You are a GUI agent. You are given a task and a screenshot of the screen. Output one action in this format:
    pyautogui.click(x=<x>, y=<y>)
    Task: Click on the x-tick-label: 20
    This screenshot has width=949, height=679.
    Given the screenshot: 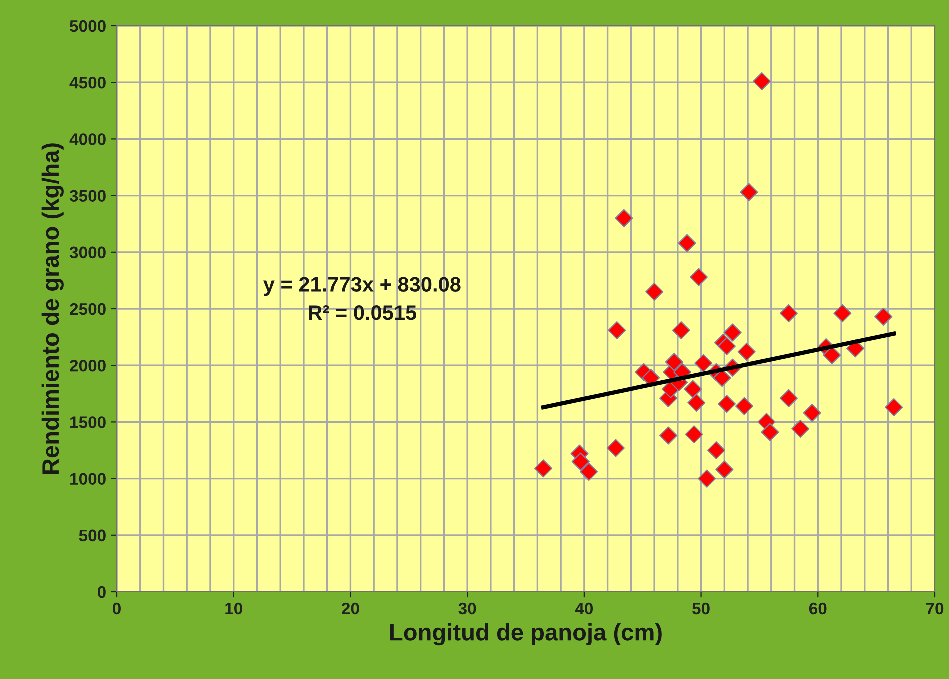 What is the action you would take?
    pyautogui.click(x=351, y=608)
    